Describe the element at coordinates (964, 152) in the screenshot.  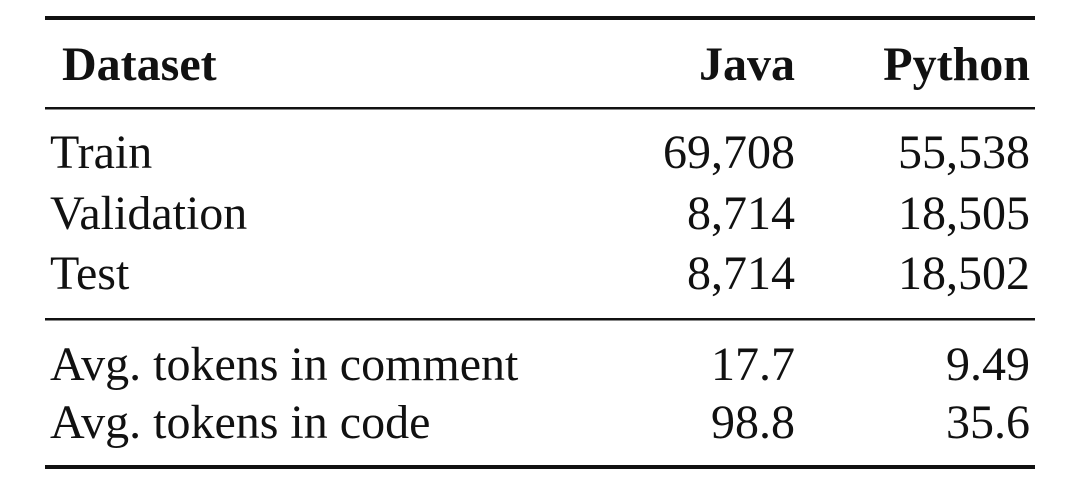
I see `cell: 55,538` at that location.